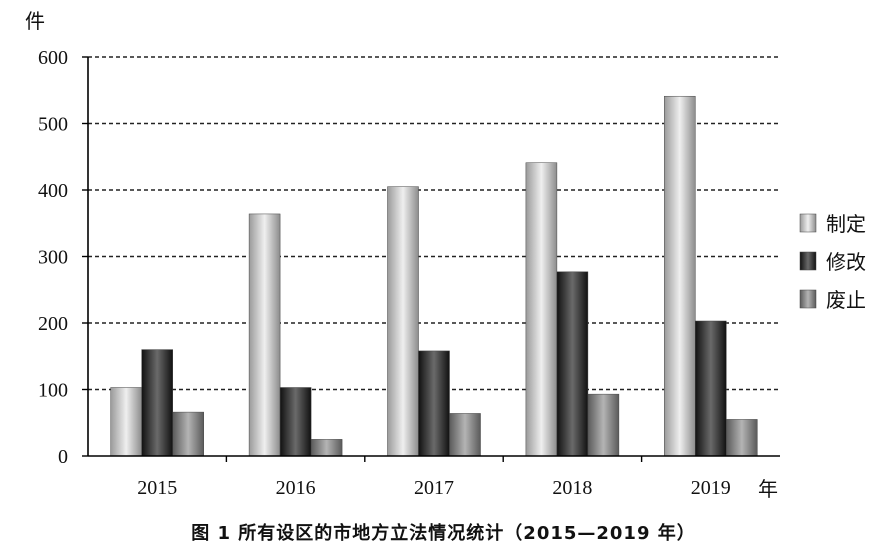  I want to click on x-axis-unit: 年, so click(768, 489).